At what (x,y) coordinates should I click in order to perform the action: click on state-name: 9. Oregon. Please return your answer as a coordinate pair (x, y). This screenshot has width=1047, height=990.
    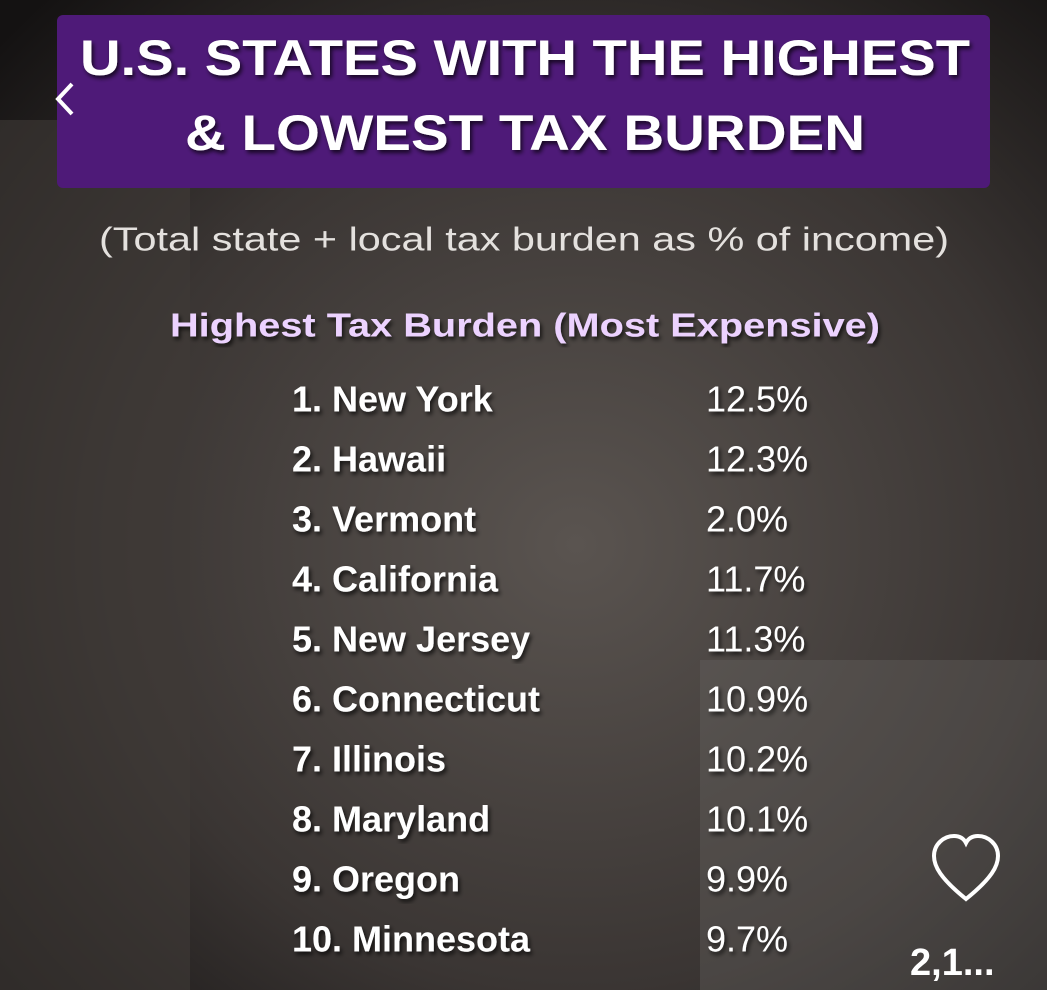
    Looking at the image, I should click on (376, 879).